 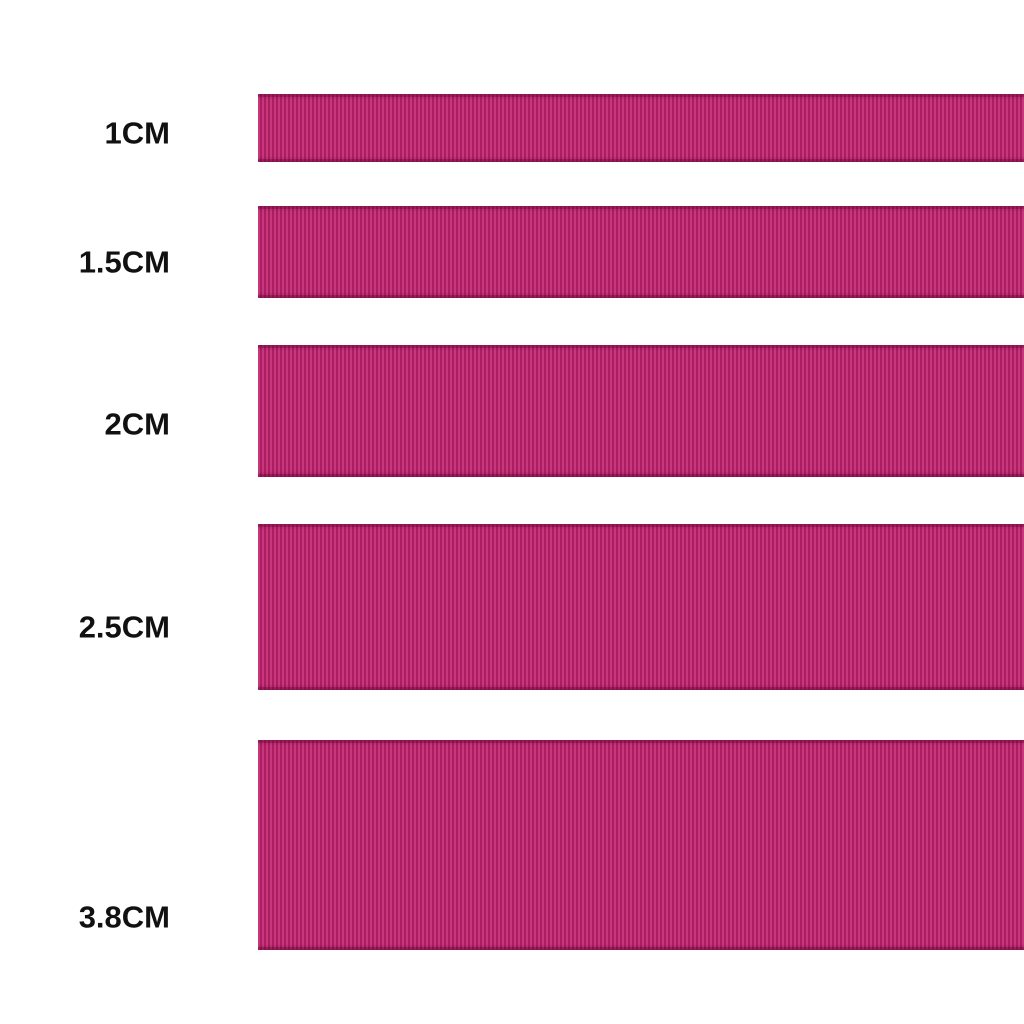 What do you see at coordinates (124, 917) in the screenshot?
I see `size-label: 3.8CM` at bounding box center [124, 917].